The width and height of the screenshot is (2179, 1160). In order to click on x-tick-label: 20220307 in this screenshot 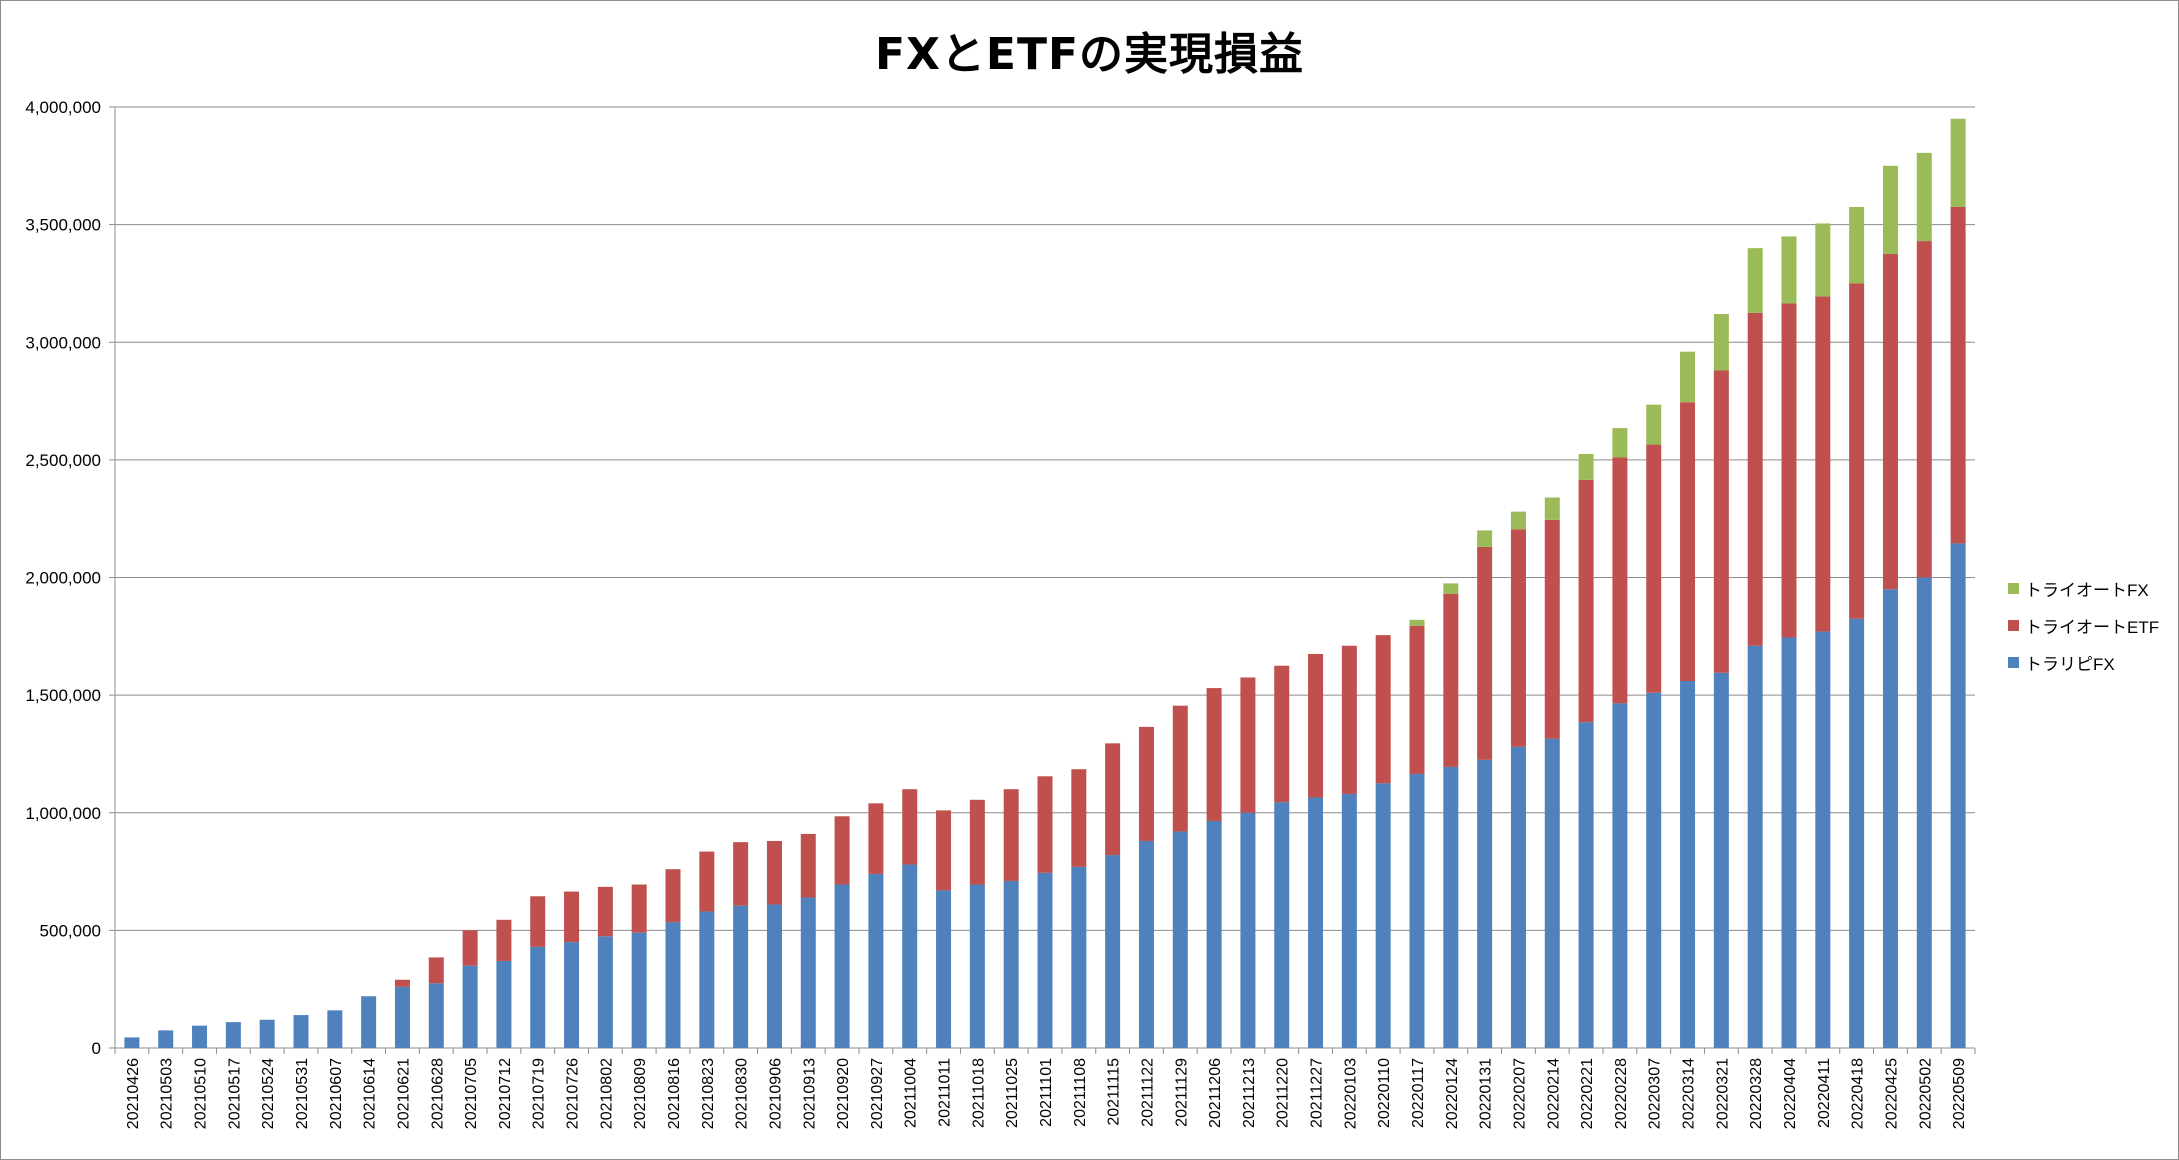, I will do `click(1655, 1093)`.